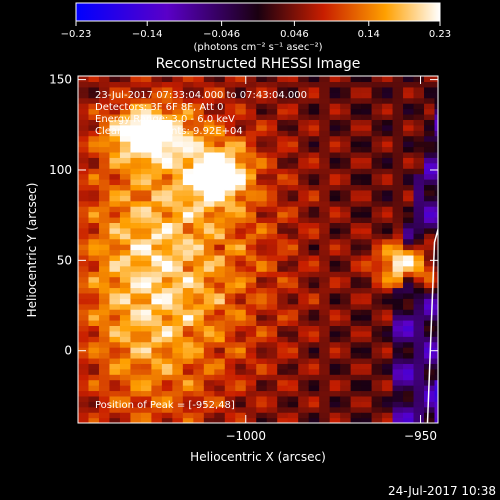  I want to click on colorbar-tick-label: −0.23, so click(76, 34).